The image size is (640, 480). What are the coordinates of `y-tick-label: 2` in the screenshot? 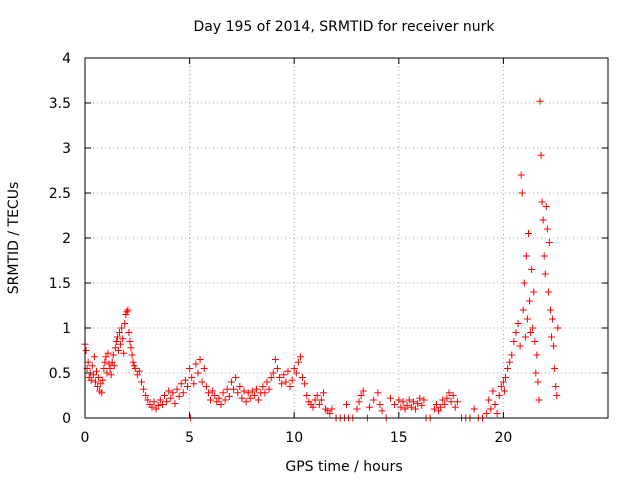 It's located at (66, 239).